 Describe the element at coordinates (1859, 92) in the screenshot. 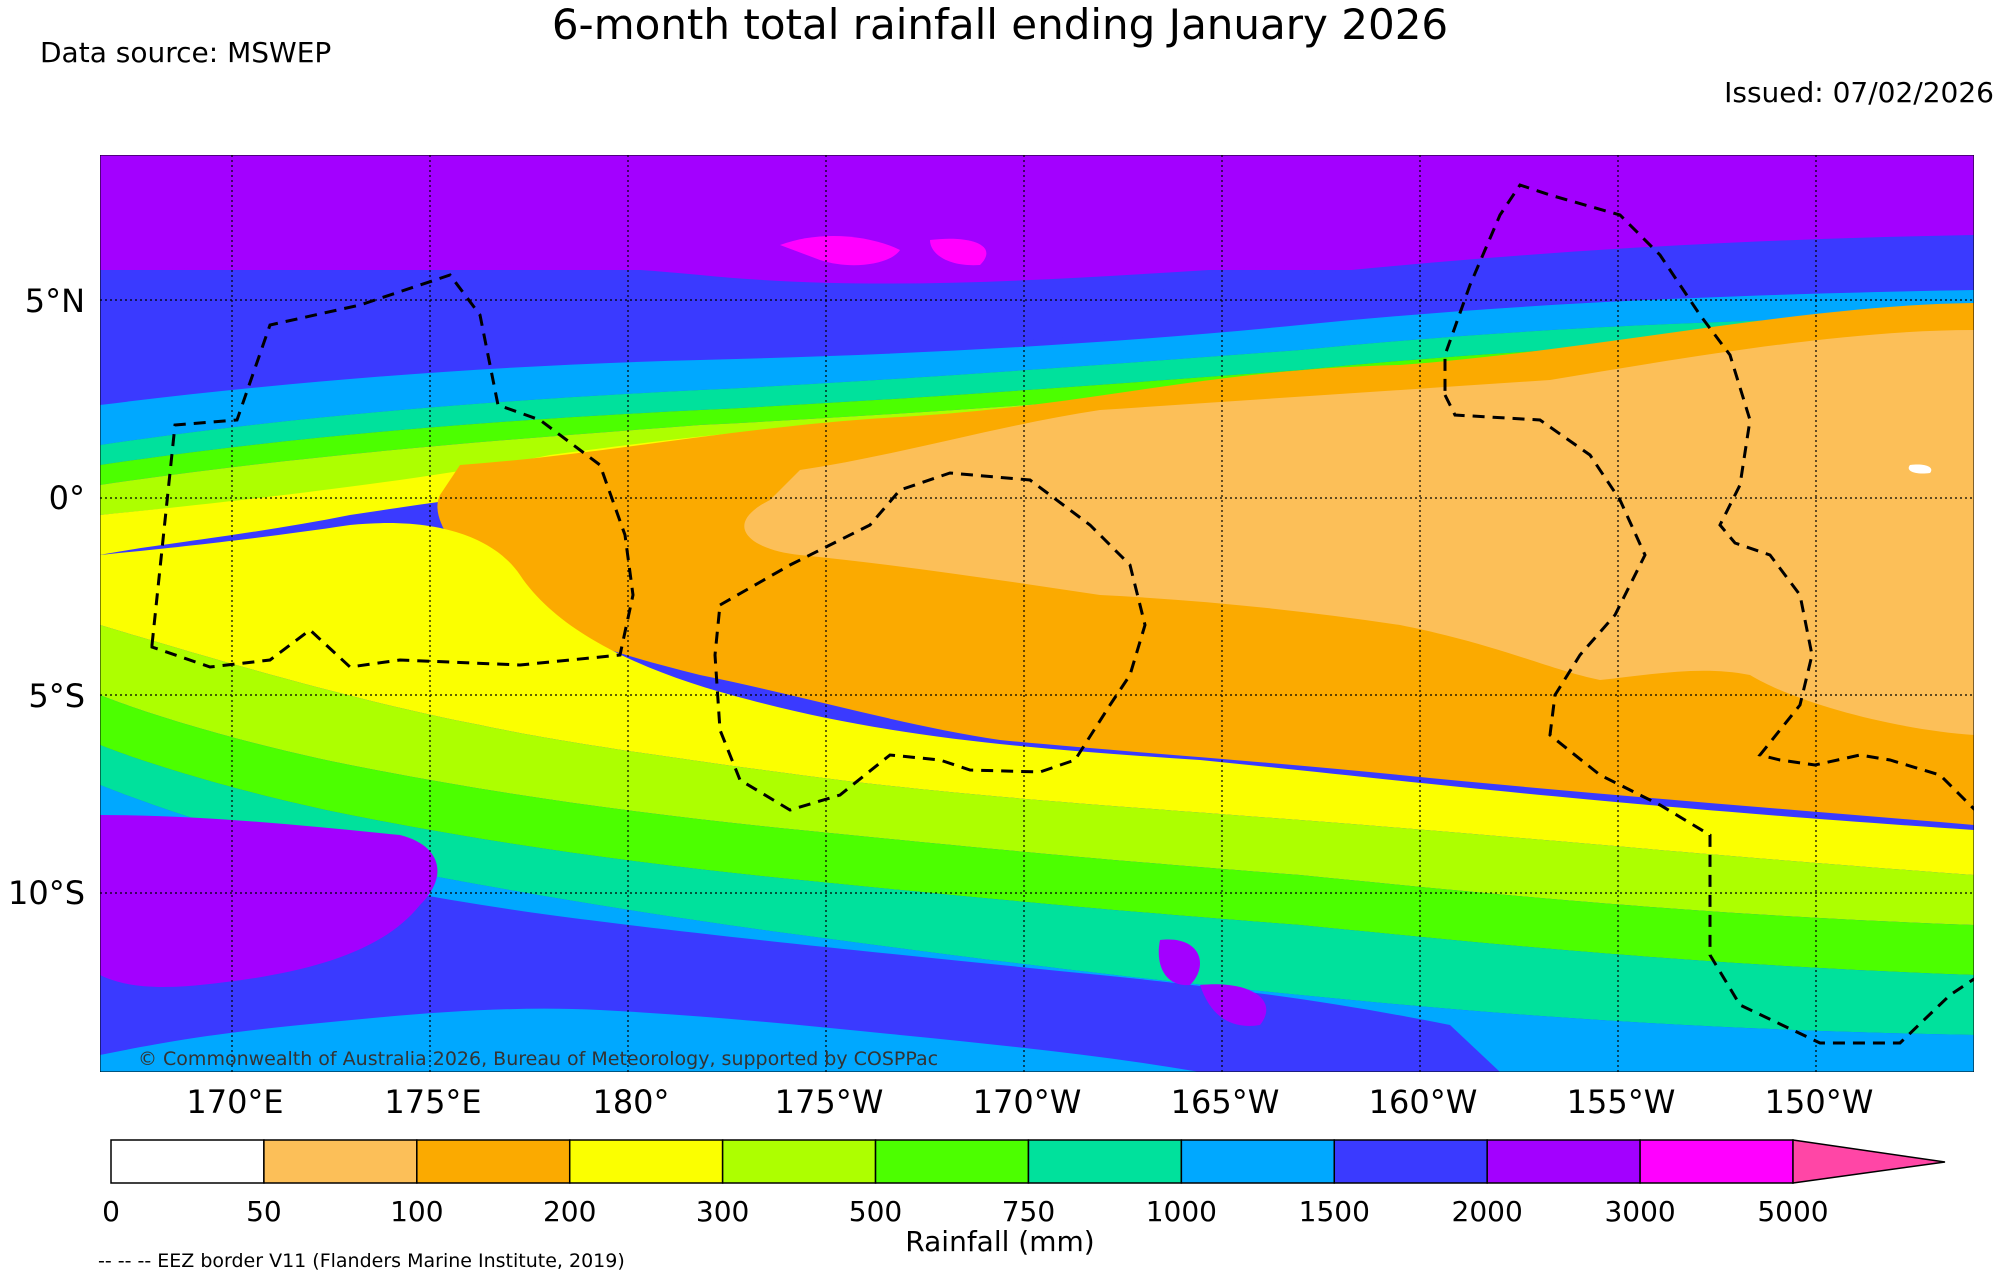

I see `issued-date: Issued: 07/02/2026` at that location.